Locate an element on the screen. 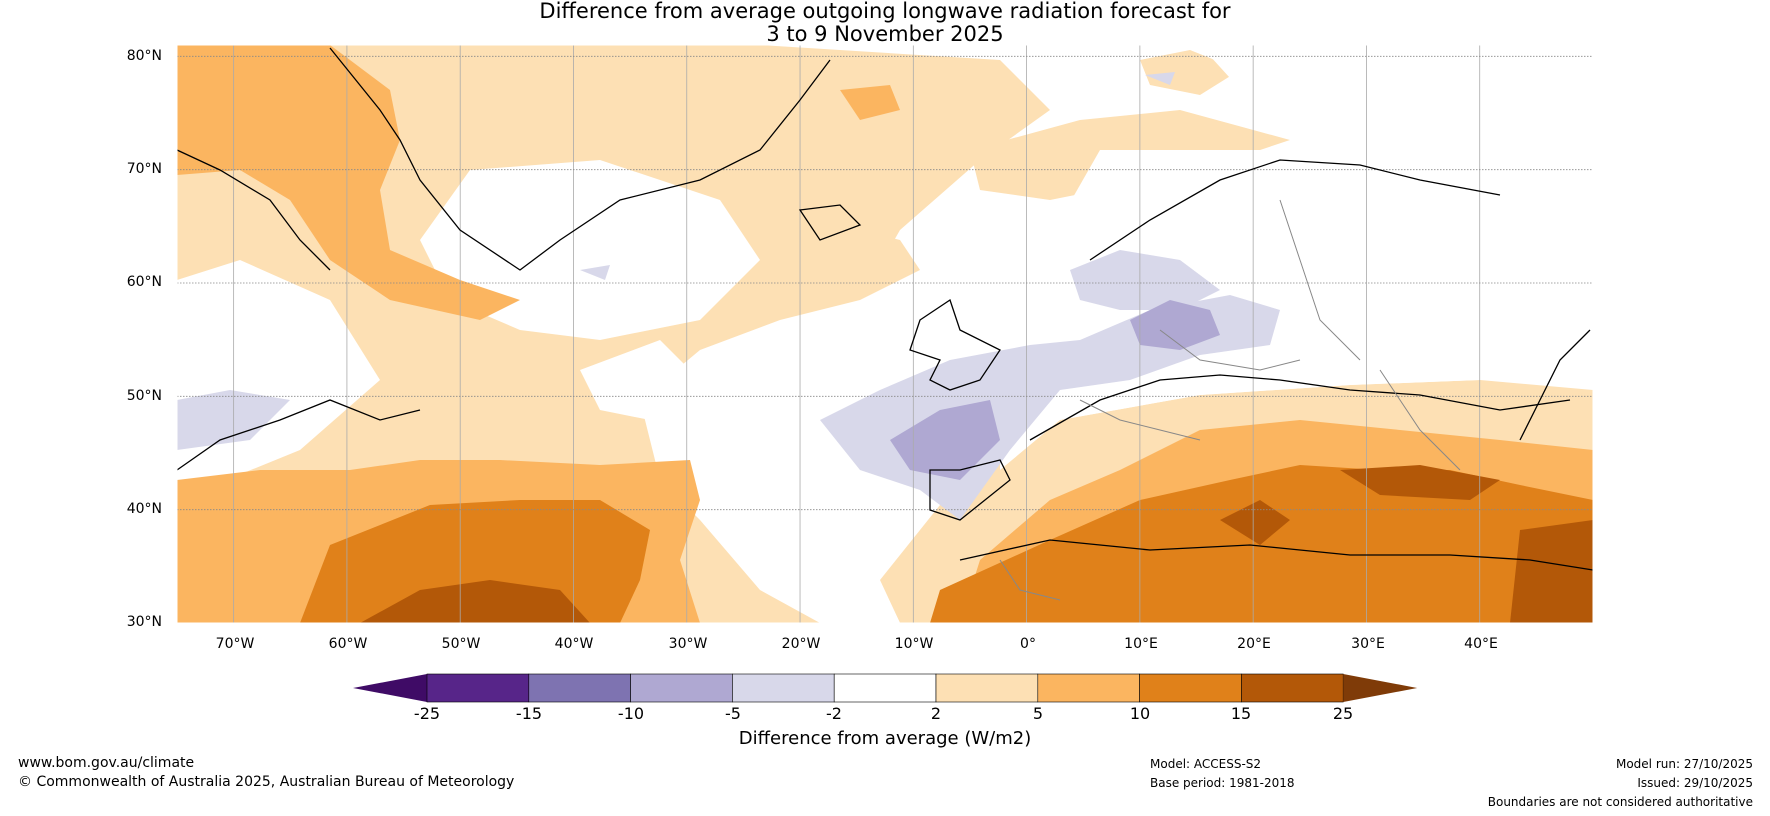  colorbar-tick-25: 25 is located at coordinates (1343, 713).